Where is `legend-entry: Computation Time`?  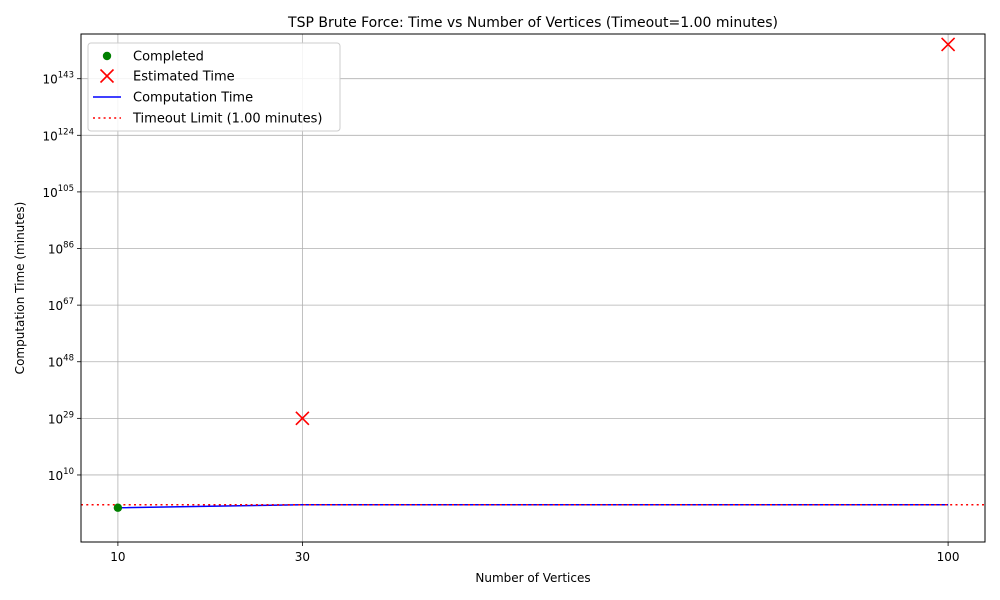 legend-entry: Computation Time is located at coordinates (173, 98).